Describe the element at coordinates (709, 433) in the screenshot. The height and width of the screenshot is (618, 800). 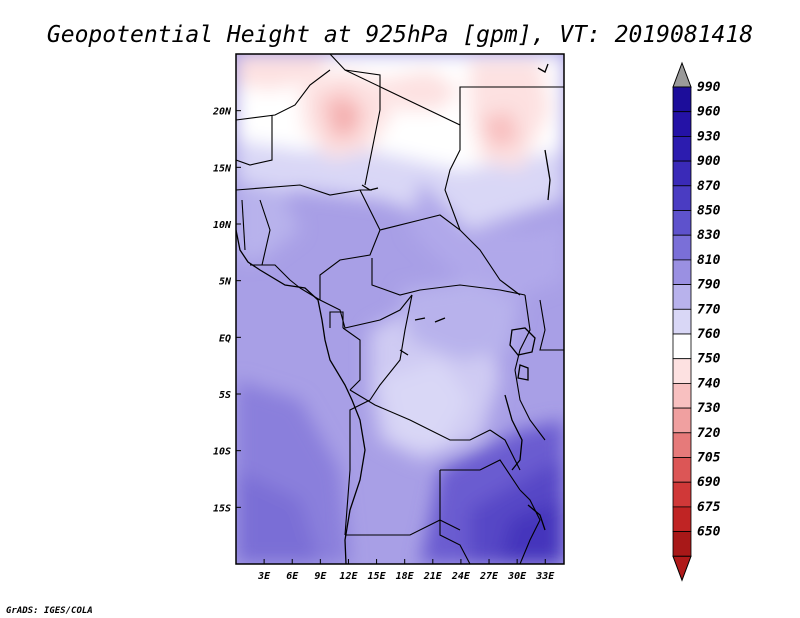
I see `colorbar-level-label: 720` at that location.